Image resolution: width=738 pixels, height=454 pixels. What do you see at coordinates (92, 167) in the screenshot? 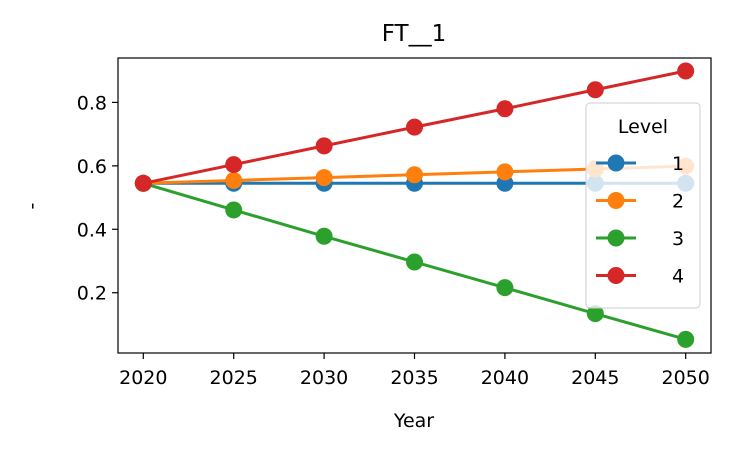
I see `y-tick-label: 0.6` at bounding box center [92, 167].